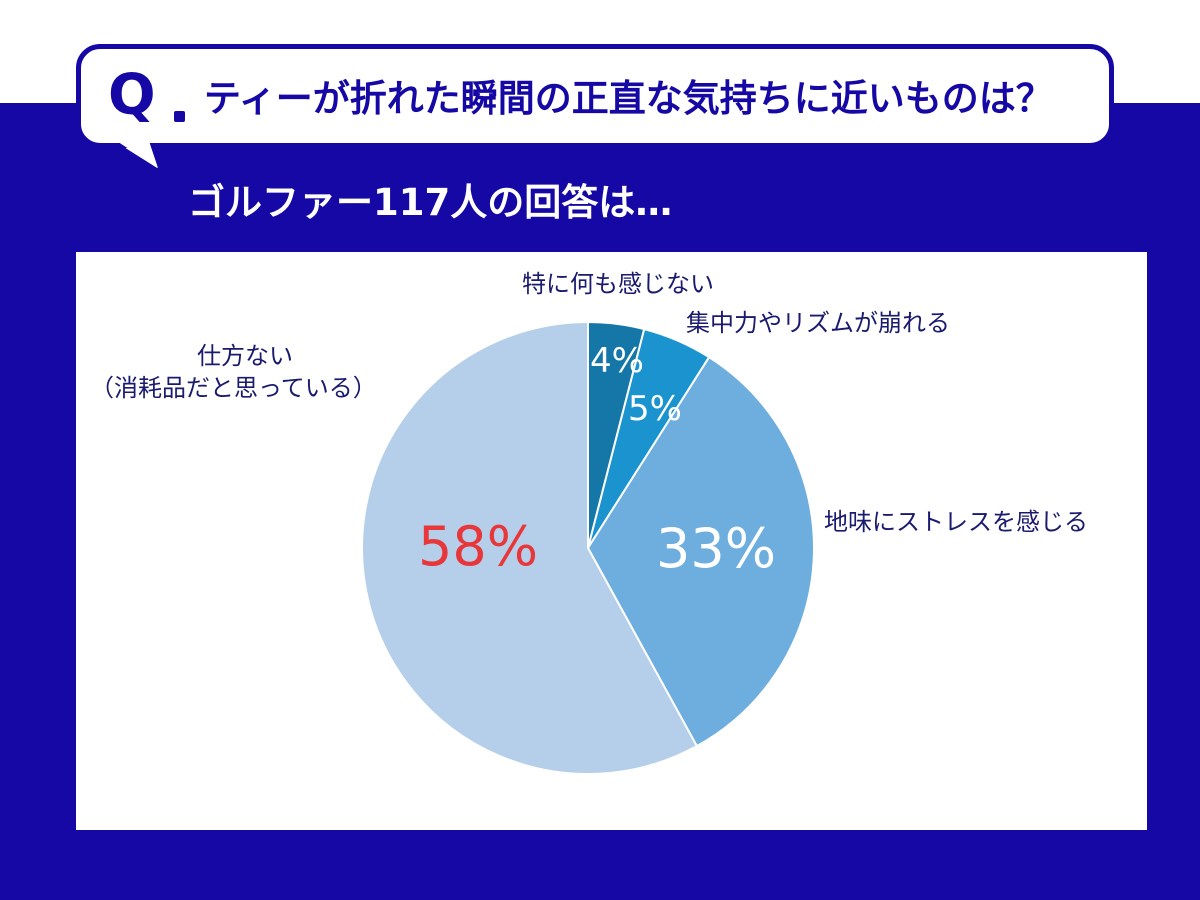  I want to click on question-text: ティーが折れた瞬間の正直な気持ちに近いものは？, so click(628, 98).